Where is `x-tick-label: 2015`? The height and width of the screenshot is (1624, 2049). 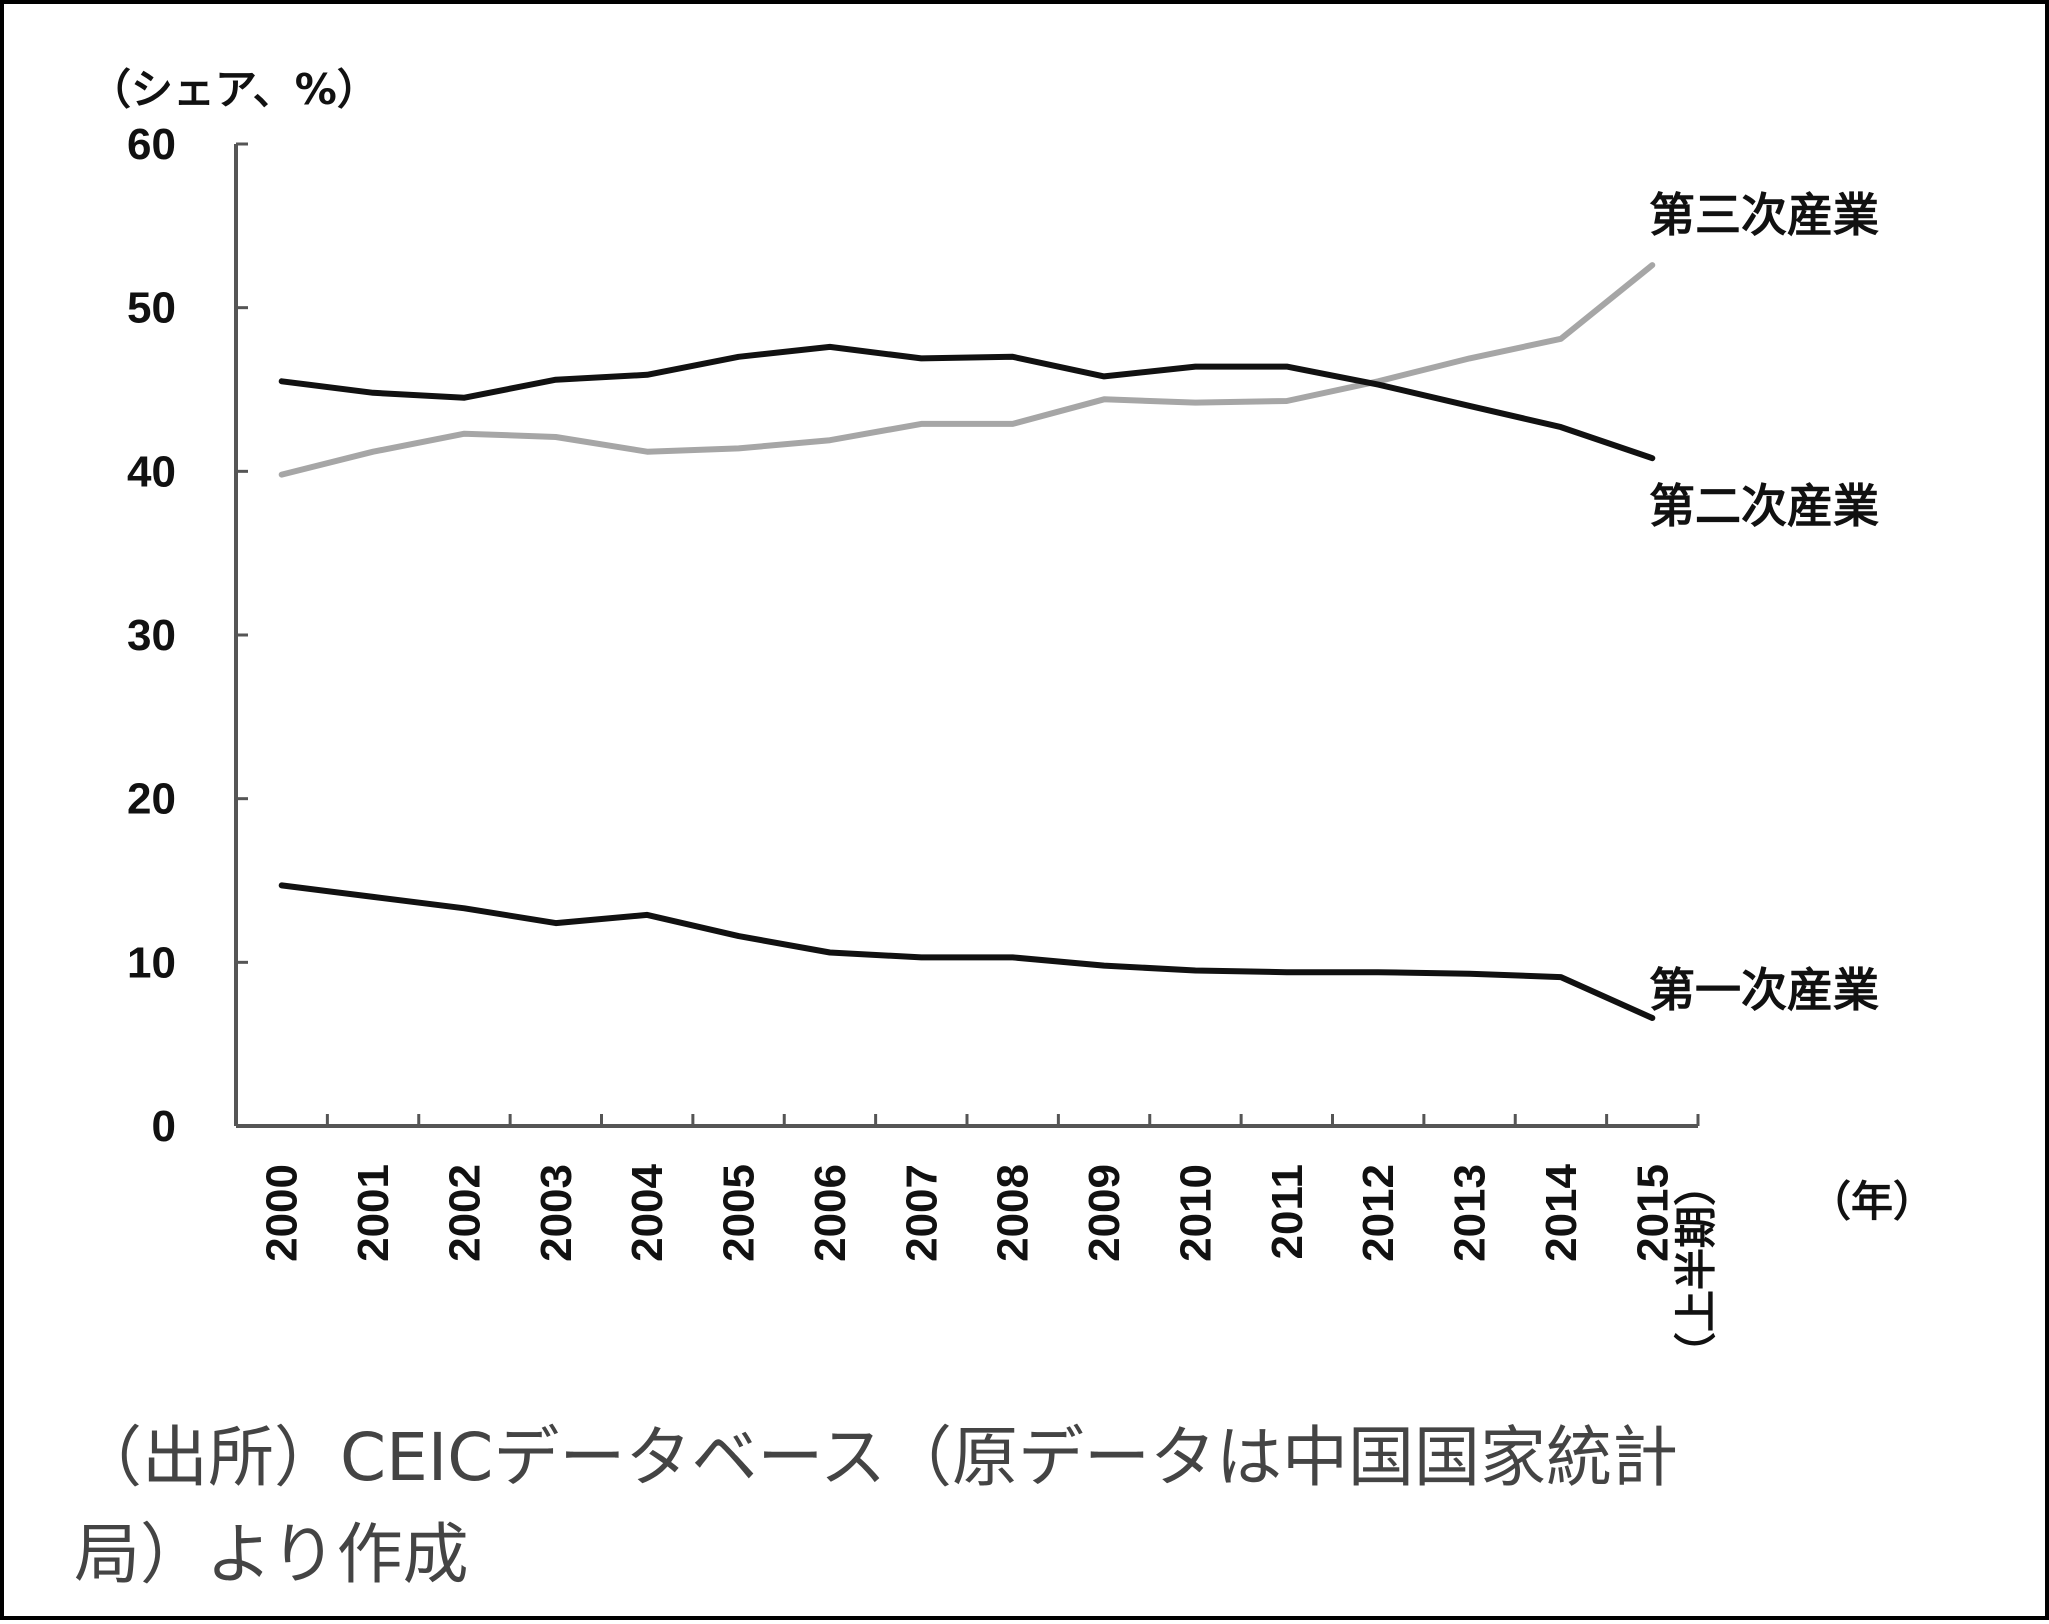 x-tick-label: 2015 is located at coordinates (1652, 1213).